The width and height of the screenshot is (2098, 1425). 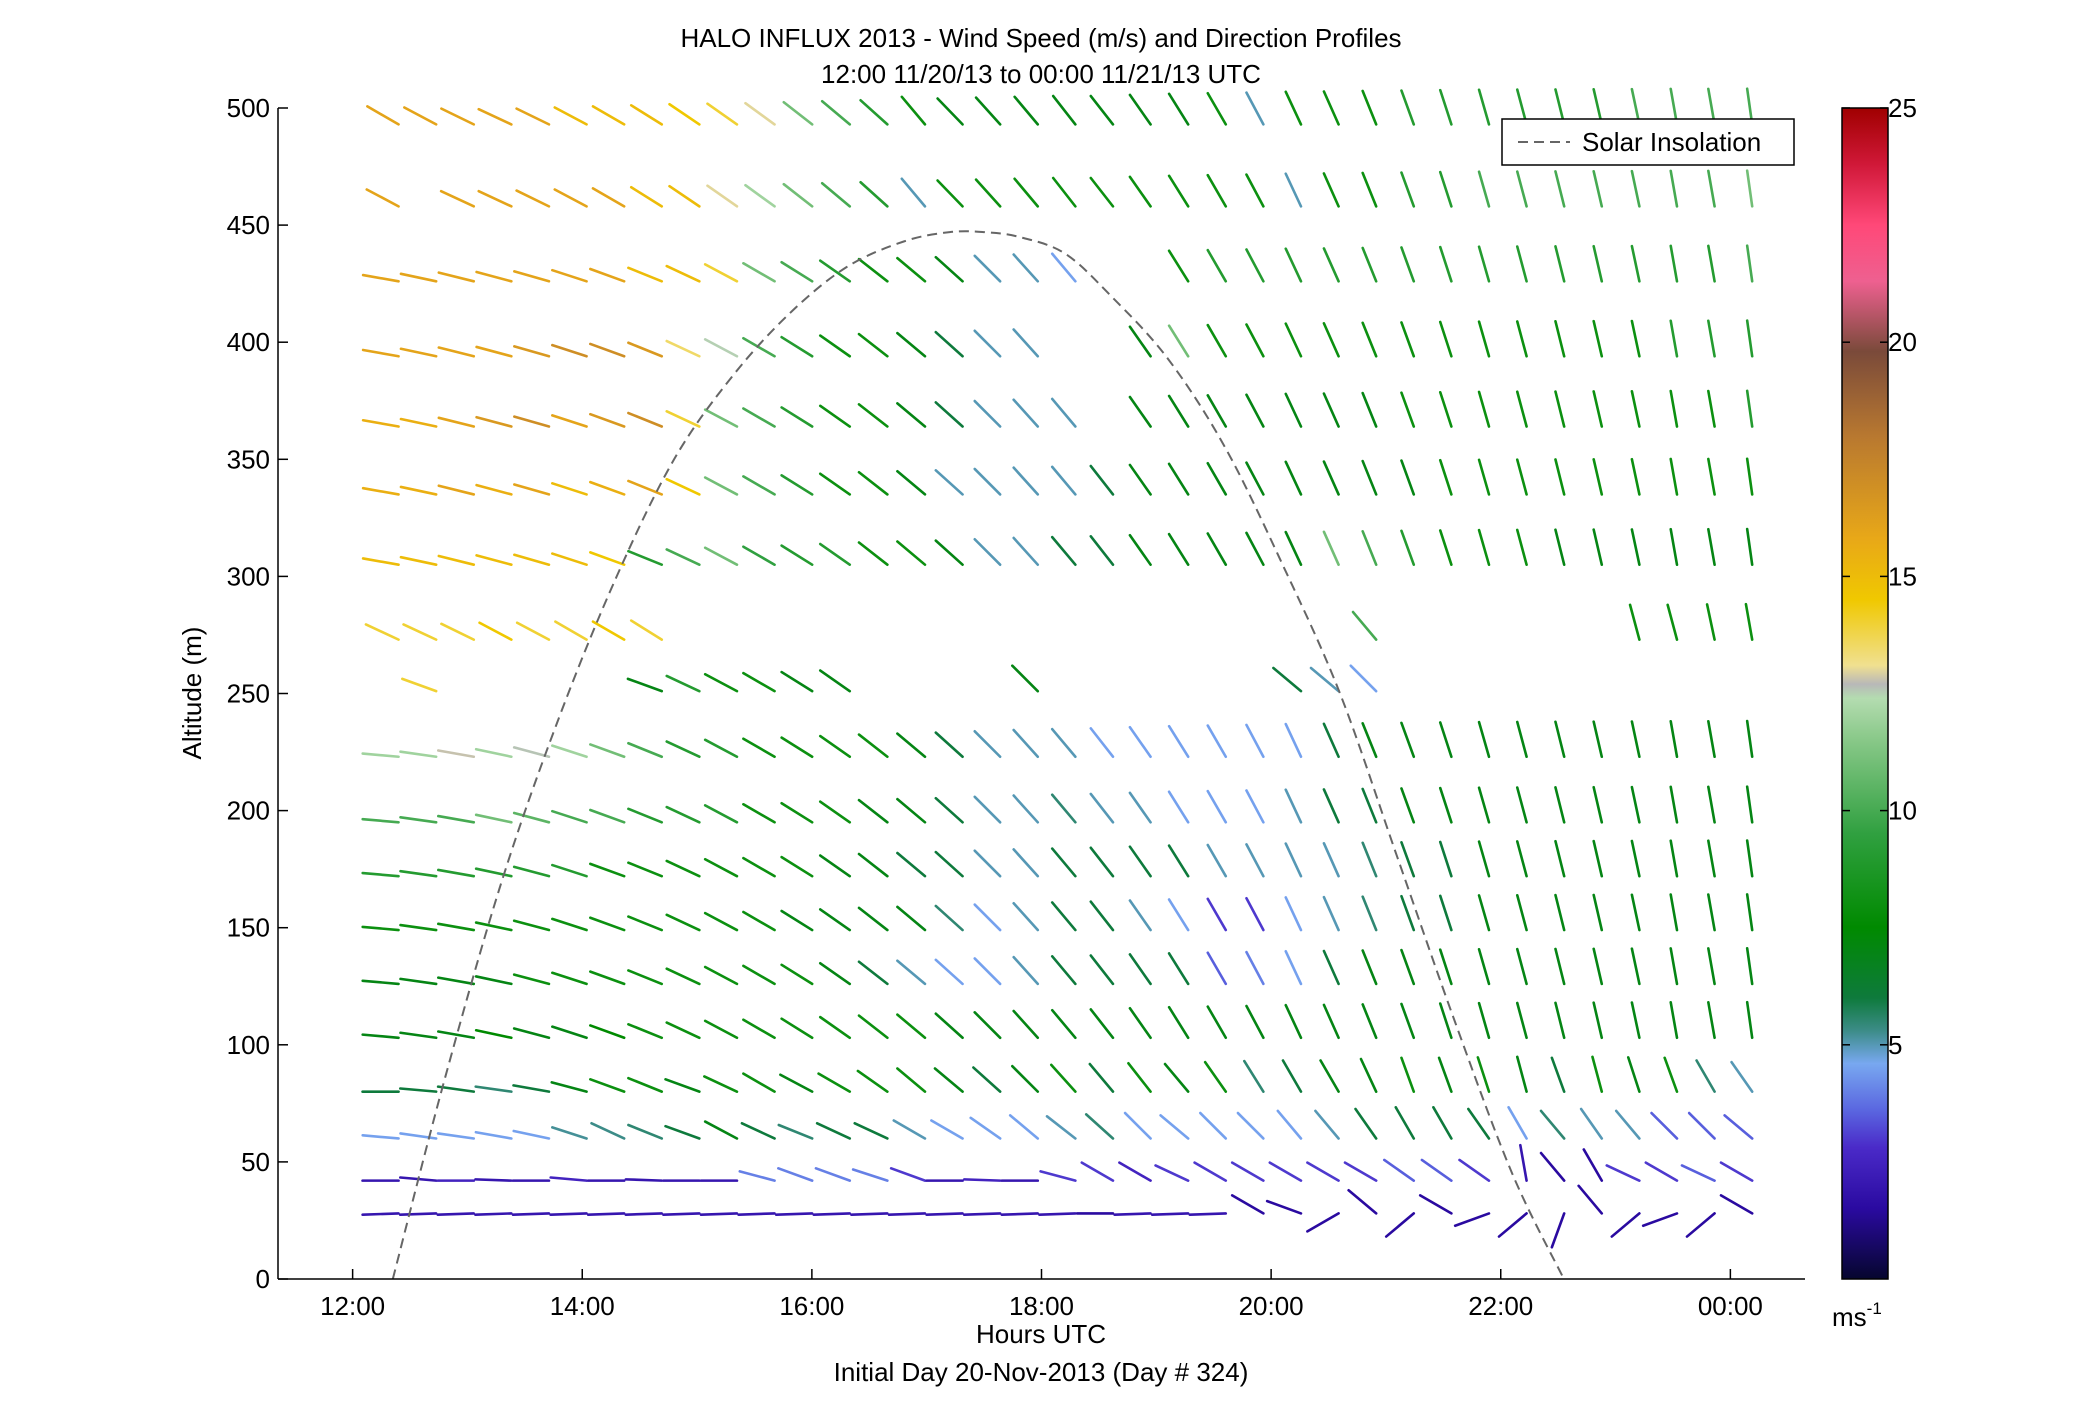 I want to click on colorbar-tick-label: 5, so click(x=1895, y=1045).